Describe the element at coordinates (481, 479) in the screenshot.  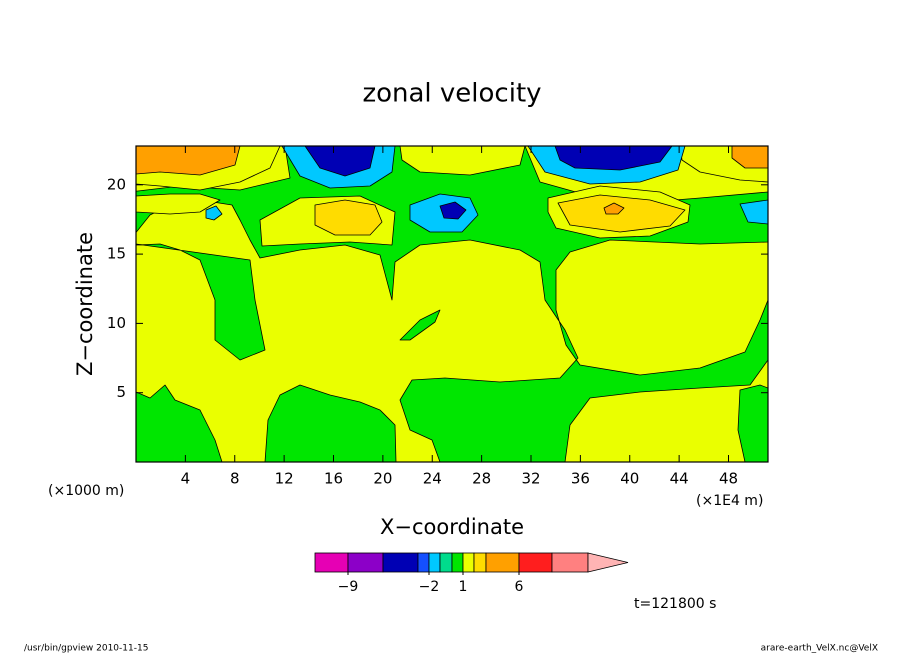
I see `x-tick-label: 28` at that location.